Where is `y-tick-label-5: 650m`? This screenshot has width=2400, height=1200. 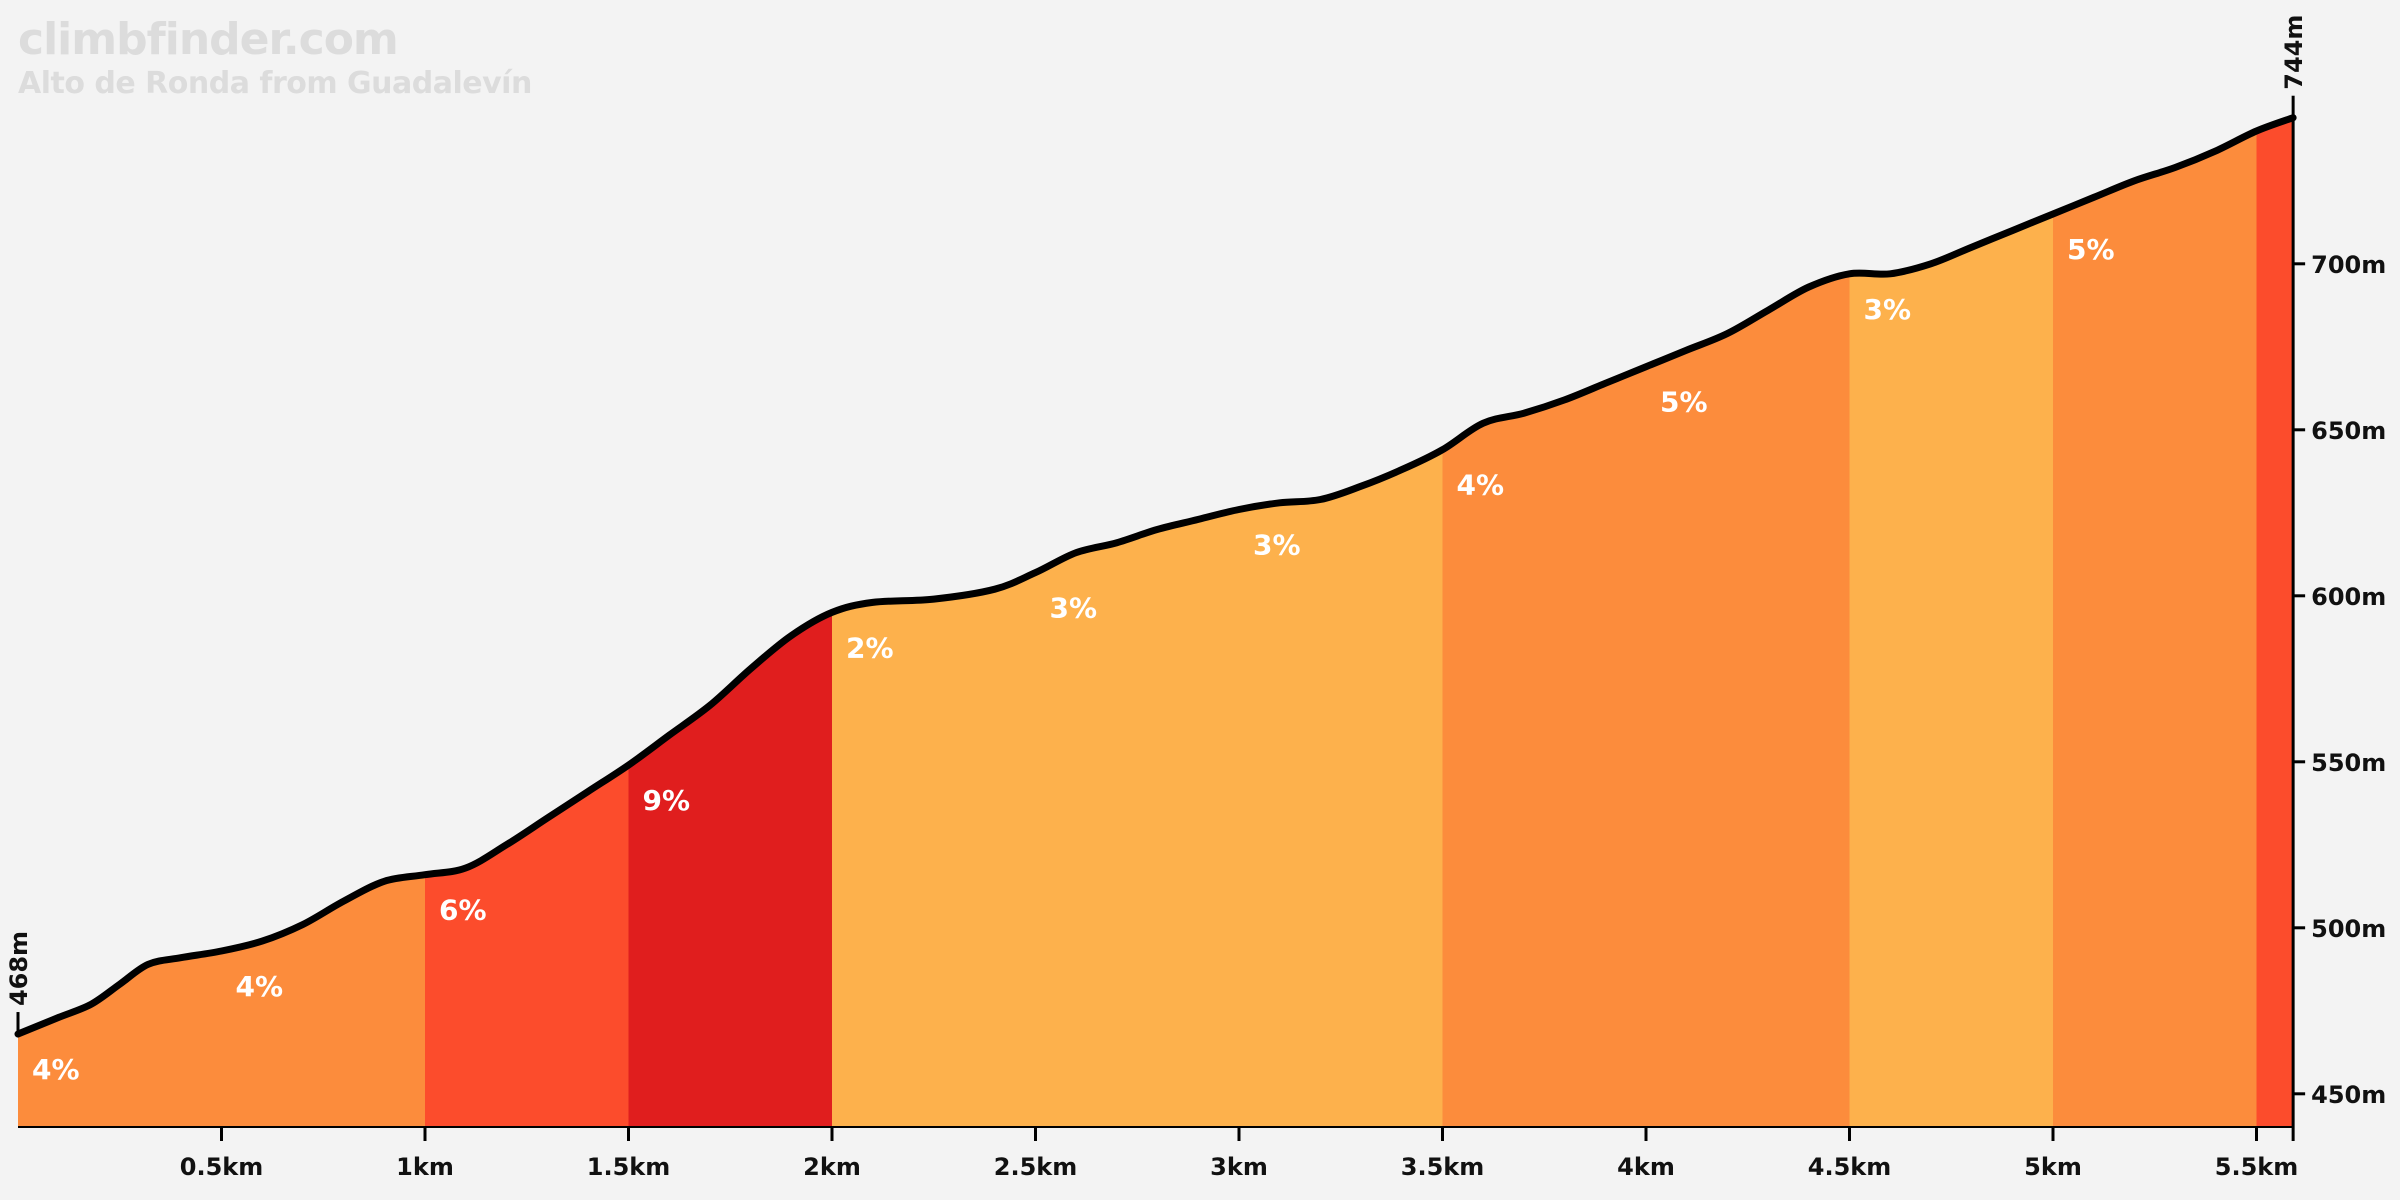
y-tick-label-5: 650m is located at coordinates (2348, 431).